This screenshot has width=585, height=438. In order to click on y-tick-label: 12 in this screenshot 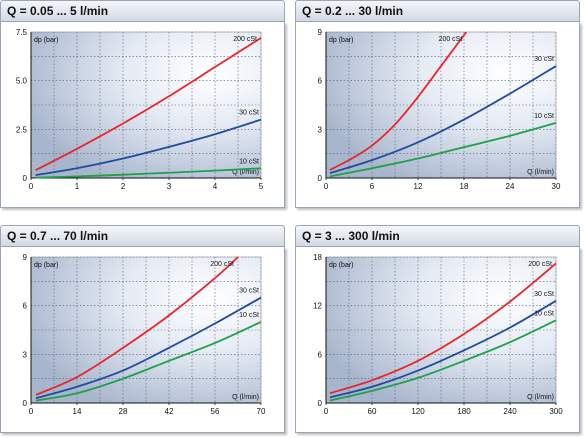, I will do `click(317, 306)`.